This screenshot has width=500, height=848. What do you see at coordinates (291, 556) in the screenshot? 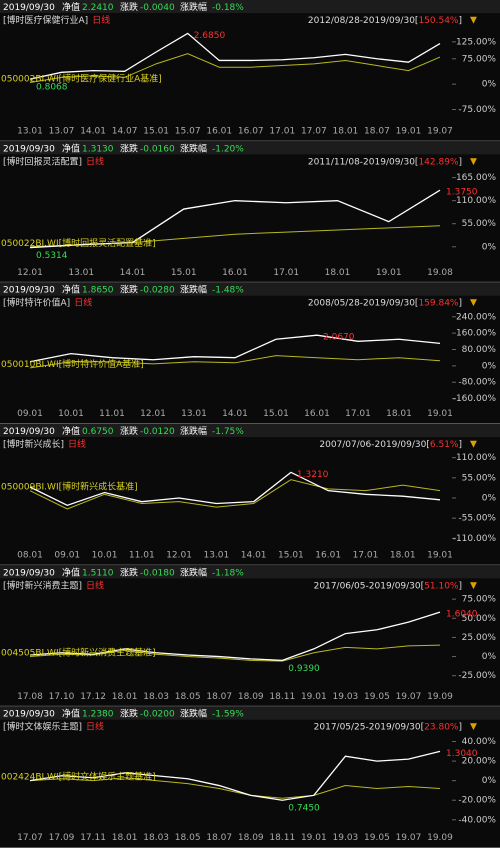
I see `x-tick-label: 15.01` at bounding box center [291, 556].